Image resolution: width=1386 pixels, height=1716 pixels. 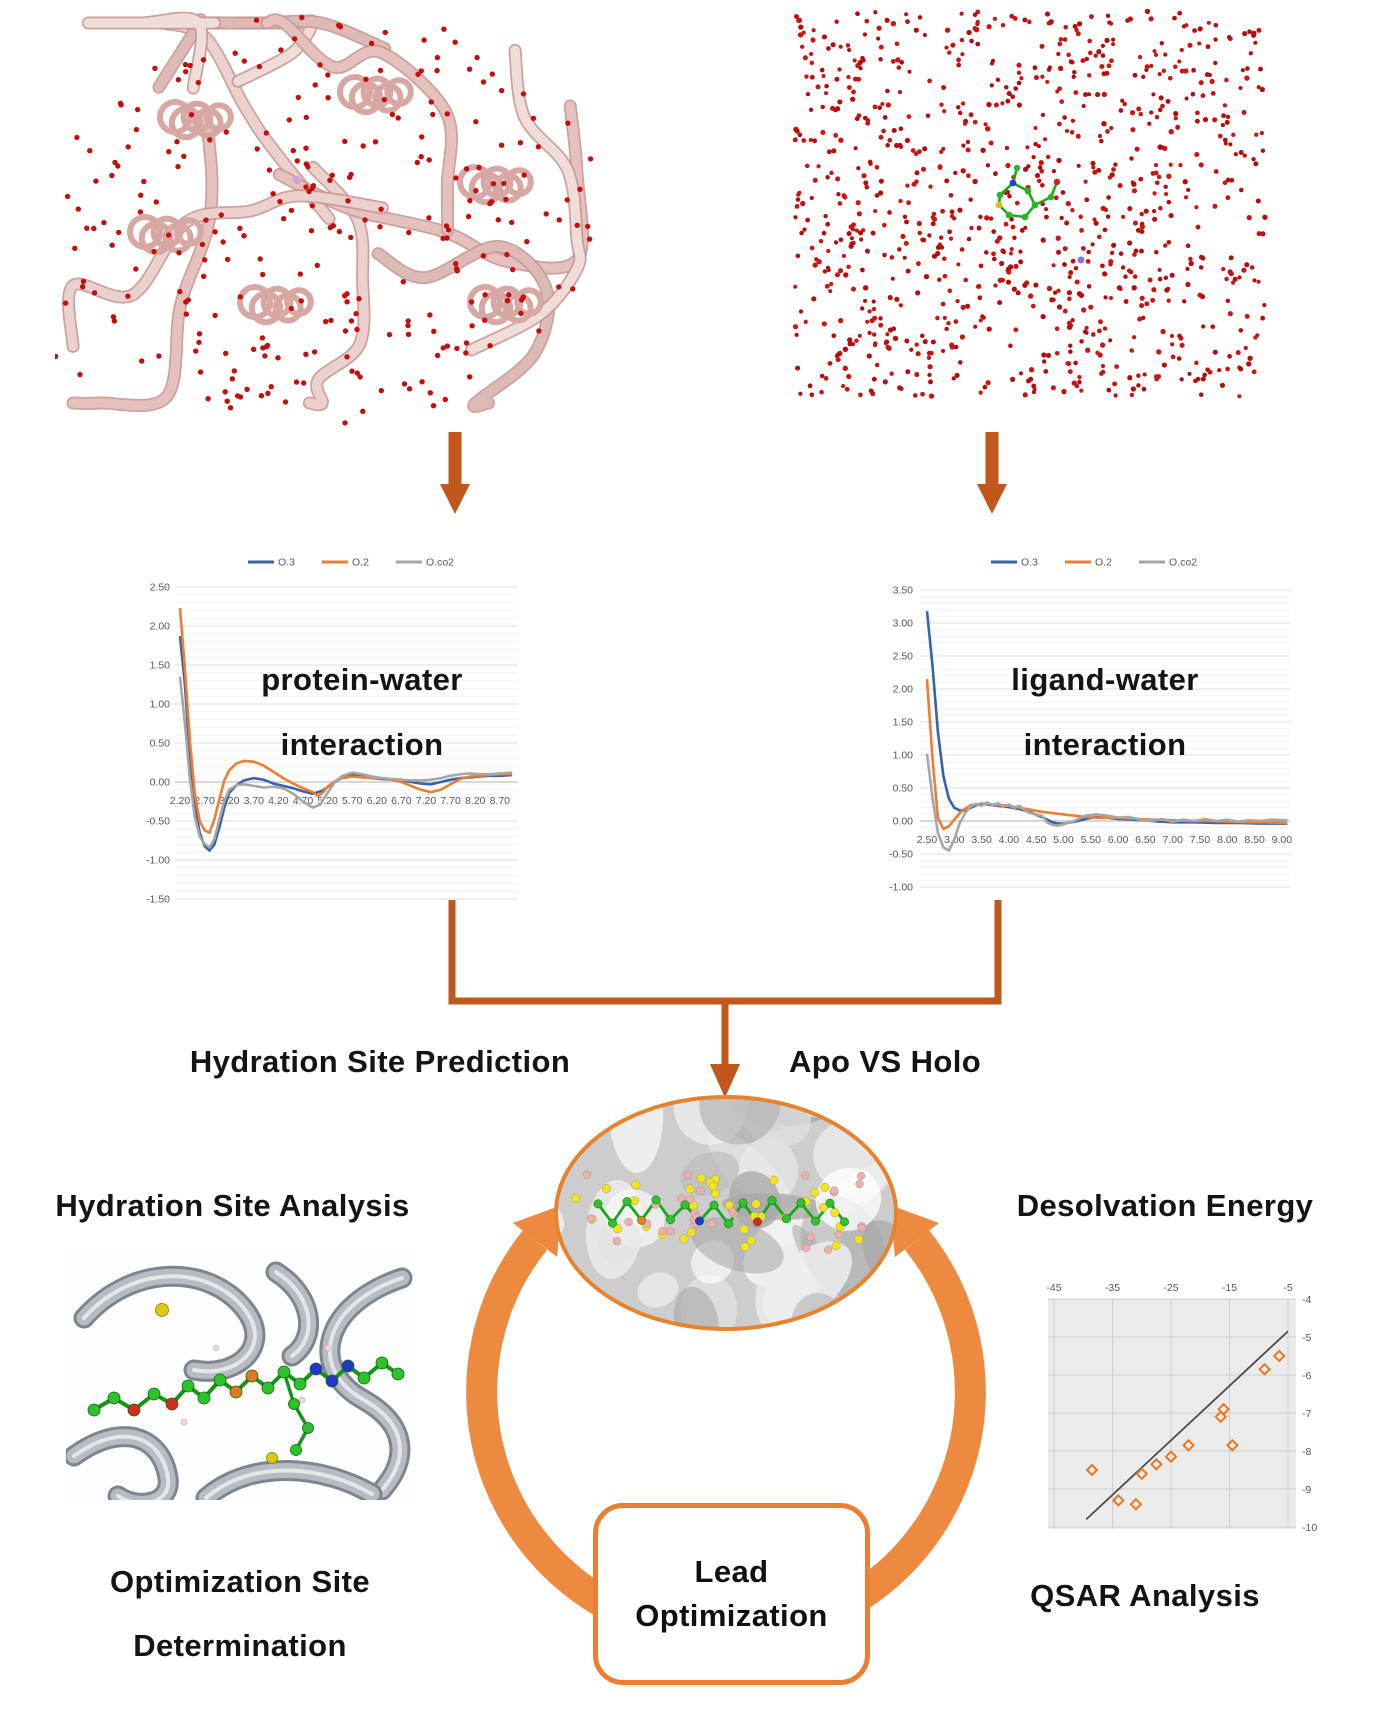 What do you see at coordinates (1306, 1490) in the screenshot?
I see `scatter-y-tick-label: -9` at bounding box center [1306, 1490].